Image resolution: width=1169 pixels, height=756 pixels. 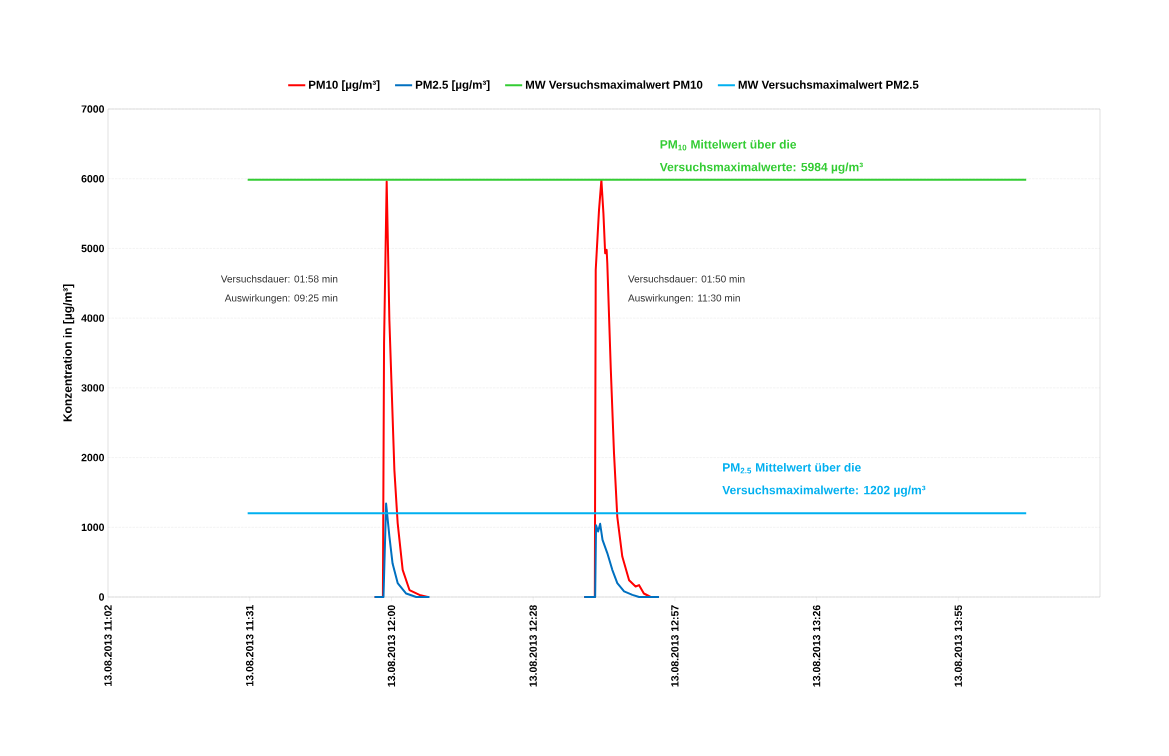 What do you see at coordinates (792, 468) in the screenshot?
I see `annotation: PM$_{2.5}$ Mittelwert über die` at bounding box center [792, 468].